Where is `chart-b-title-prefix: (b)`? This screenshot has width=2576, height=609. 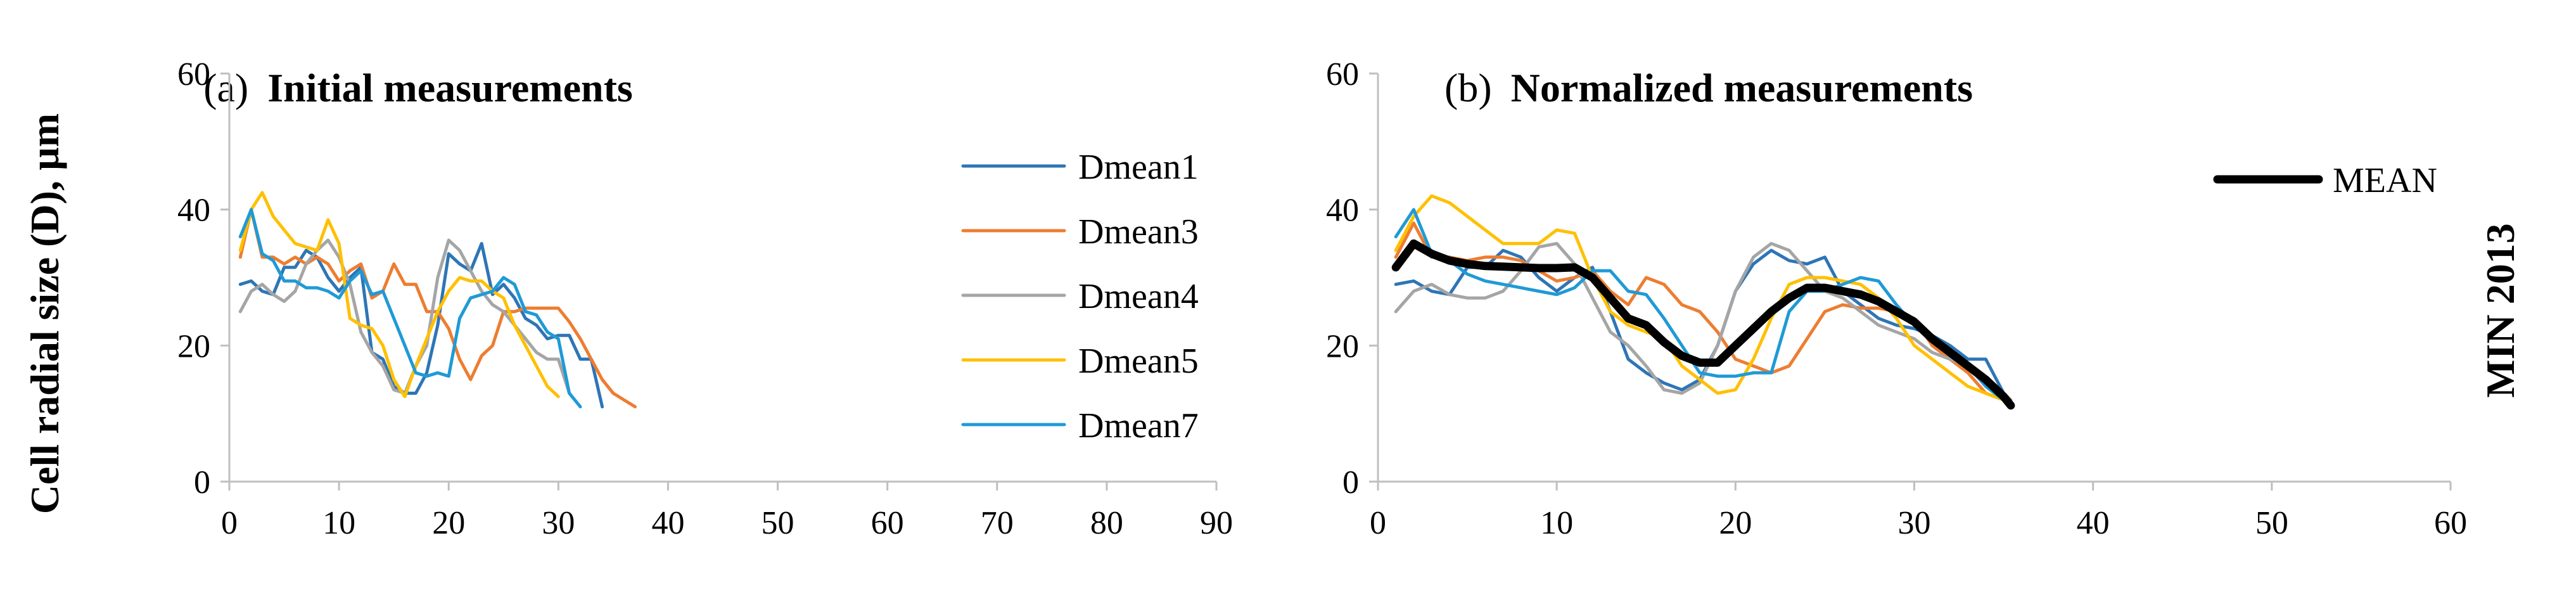
chart-b-title-prefix: (b) is located at coordinates (1468, 88).